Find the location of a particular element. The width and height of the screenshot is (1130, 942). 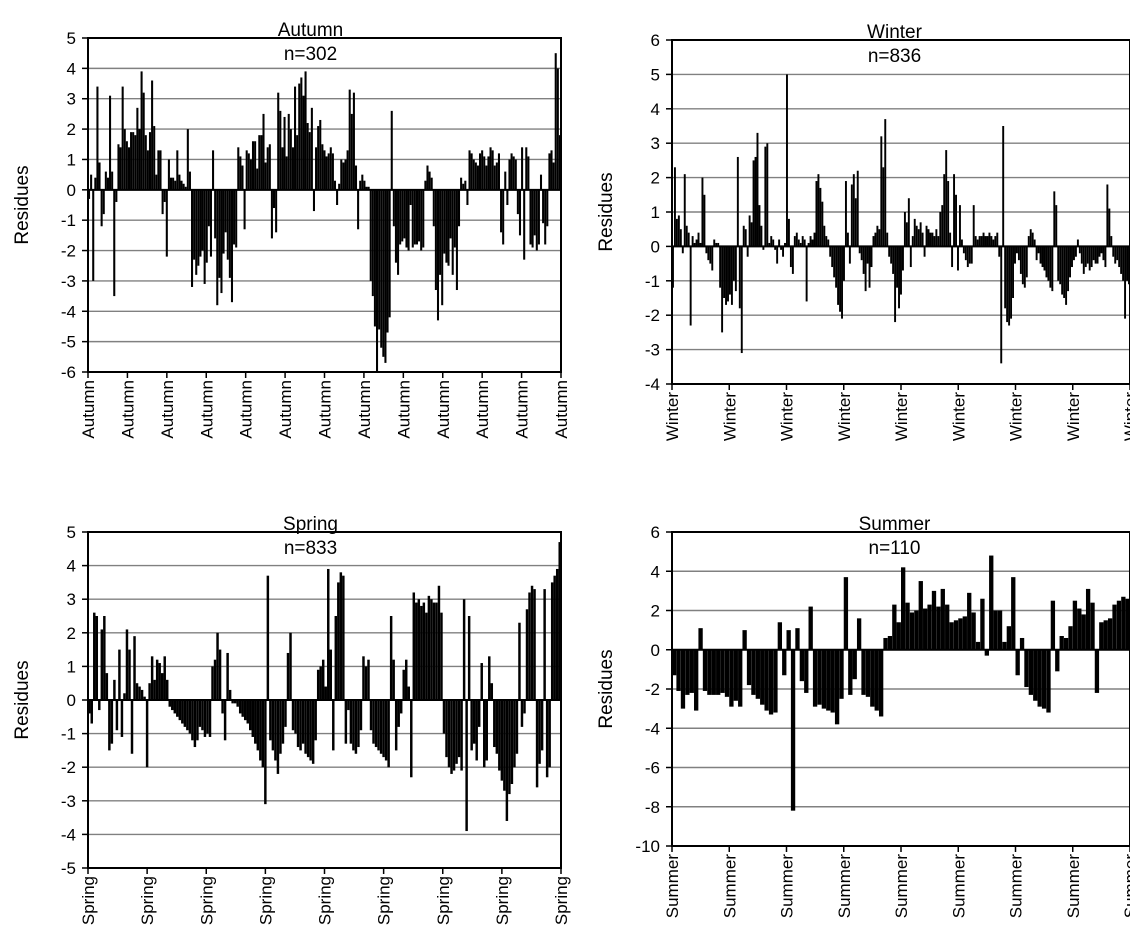

x-tick-label: Winter is located at coordinates (958, 416).